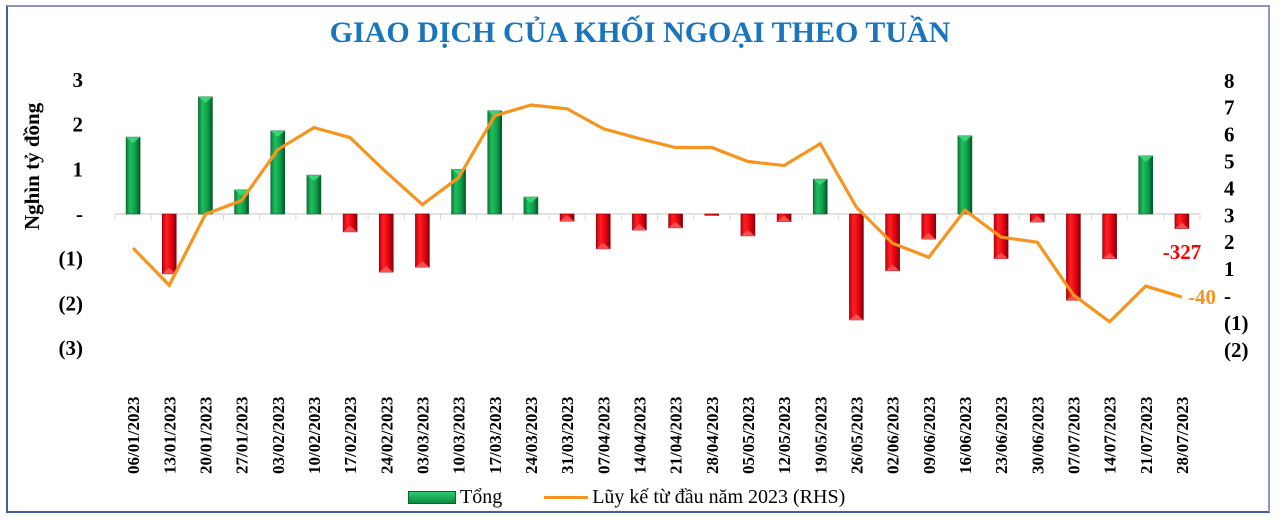 This screenshot has width=1280, height=518. I want to click on x-tick-label: 13/01/2023, so click(169, 435).